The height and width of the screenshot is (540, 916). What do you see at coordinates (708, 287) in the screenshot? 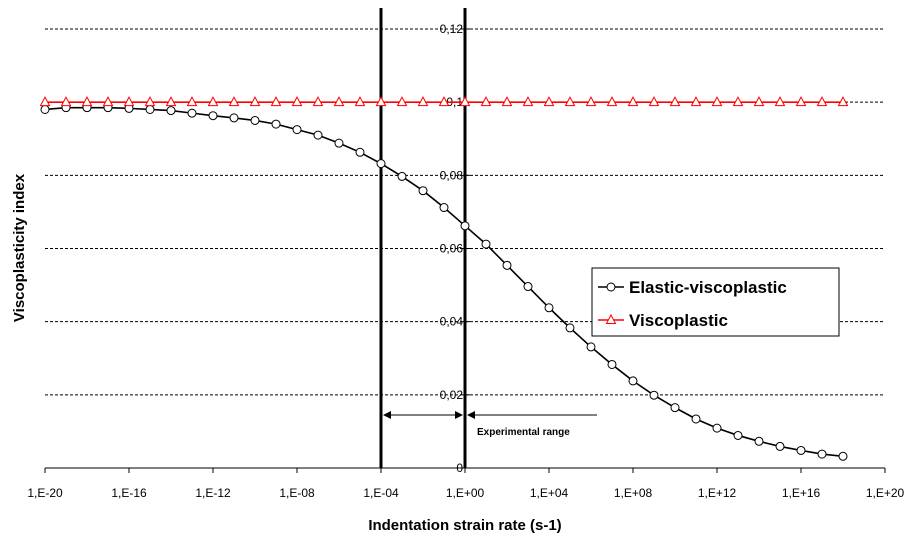
I see `legend-label: Elastic-viscoplastic` at bounding box center [708, 287].